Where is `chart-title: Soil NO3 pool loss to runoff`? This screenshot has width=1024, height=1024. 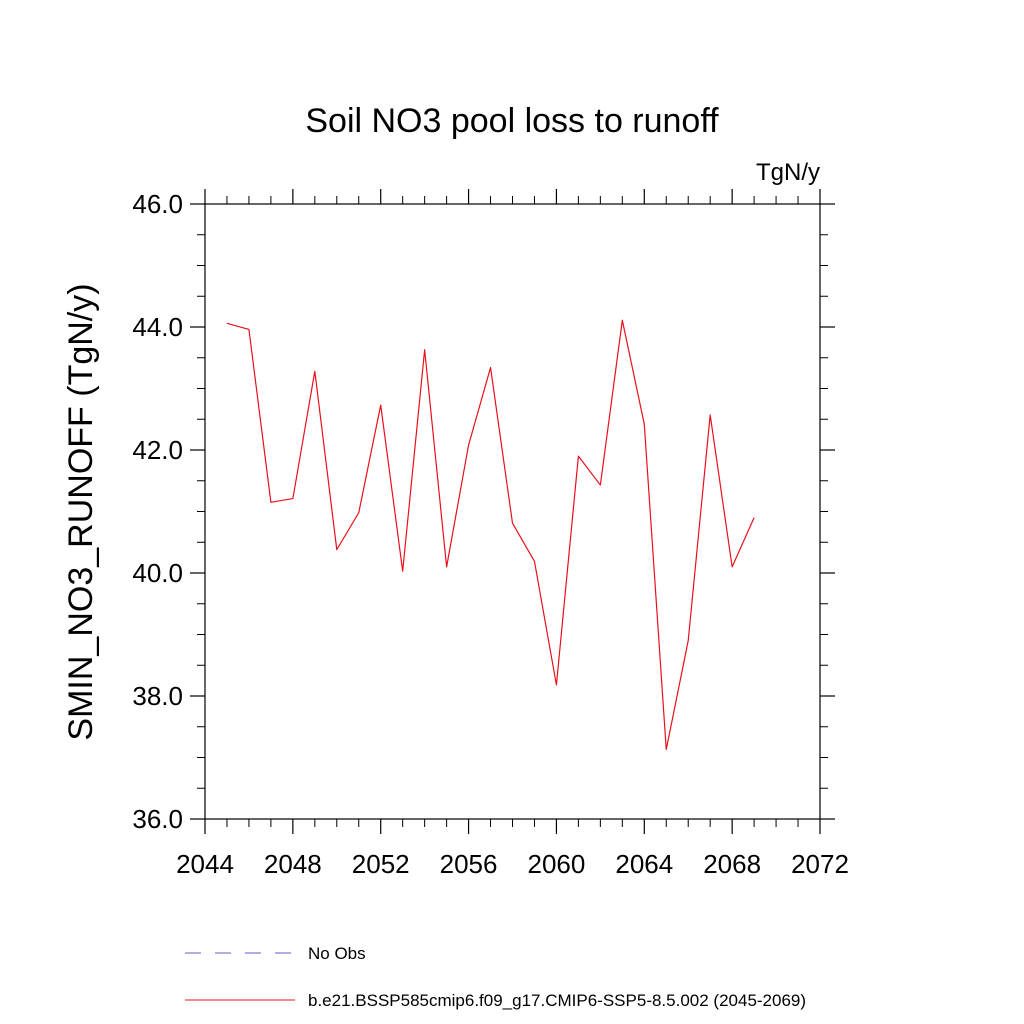
chart-title: Soil NO3 pool loss to runoff is located at coordinates (512, 121).